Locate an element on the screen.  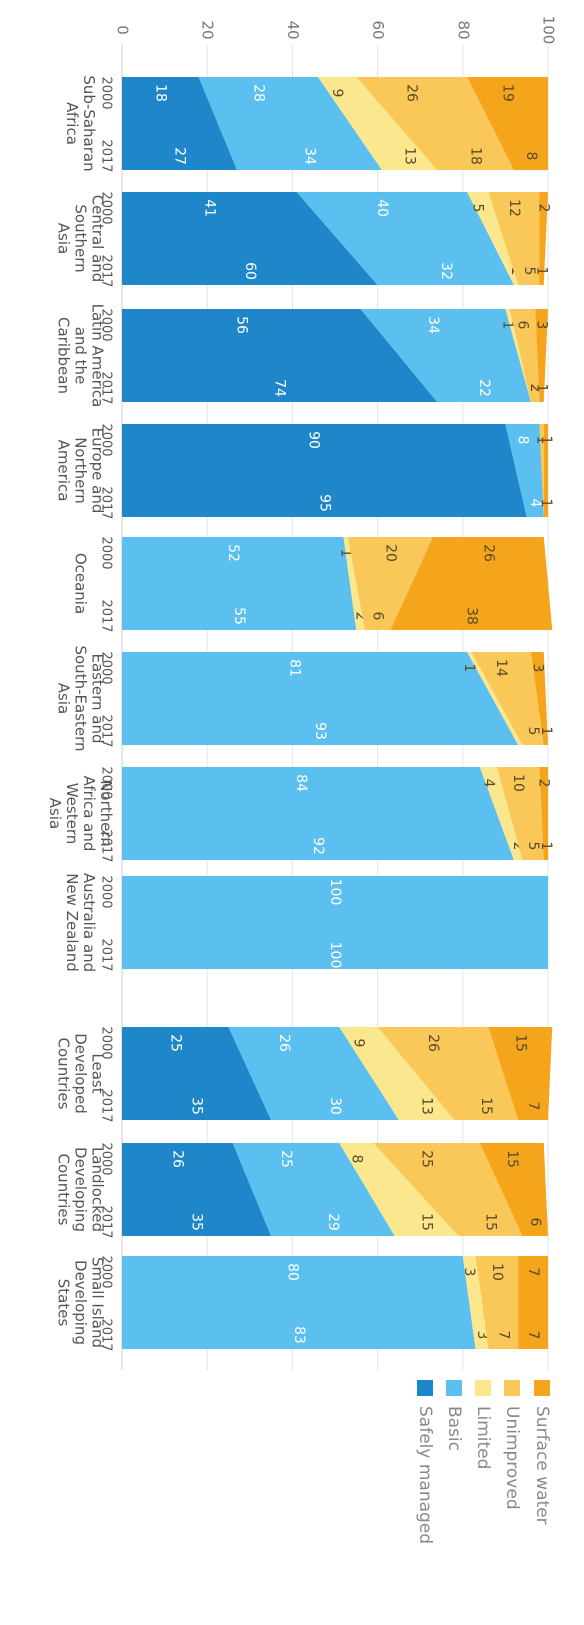
value-label-2017: 34 is located at coordinates (309, 156).